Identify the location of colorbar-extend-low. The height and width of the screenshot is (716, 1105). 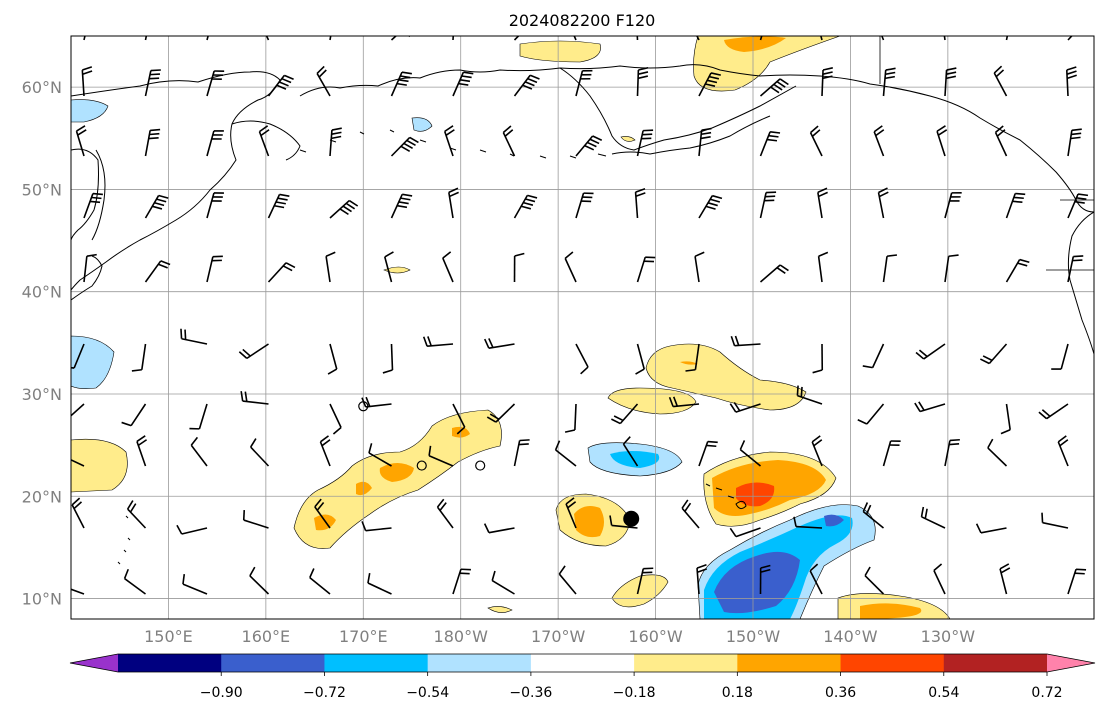
(94, 663).